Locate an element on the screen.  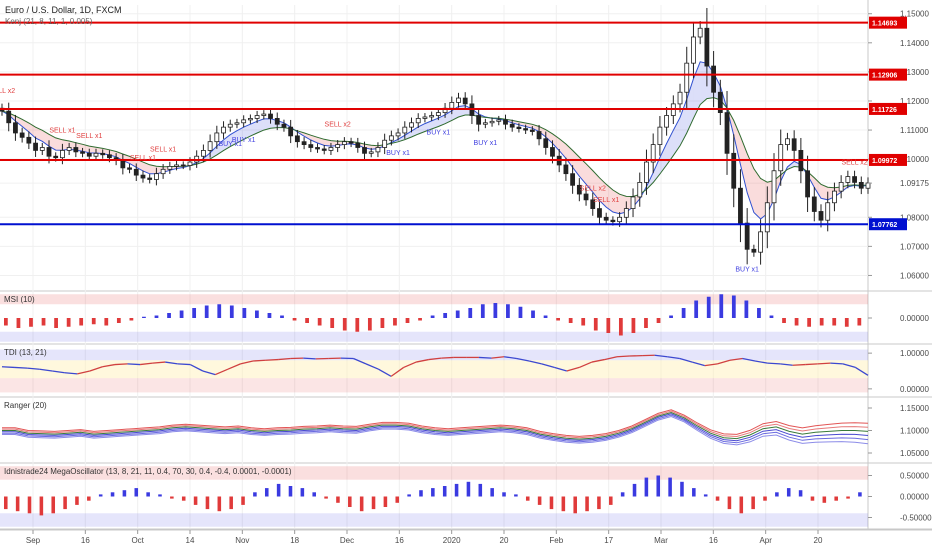
x-tick-label: Dec is located at coordinates (347, 540).